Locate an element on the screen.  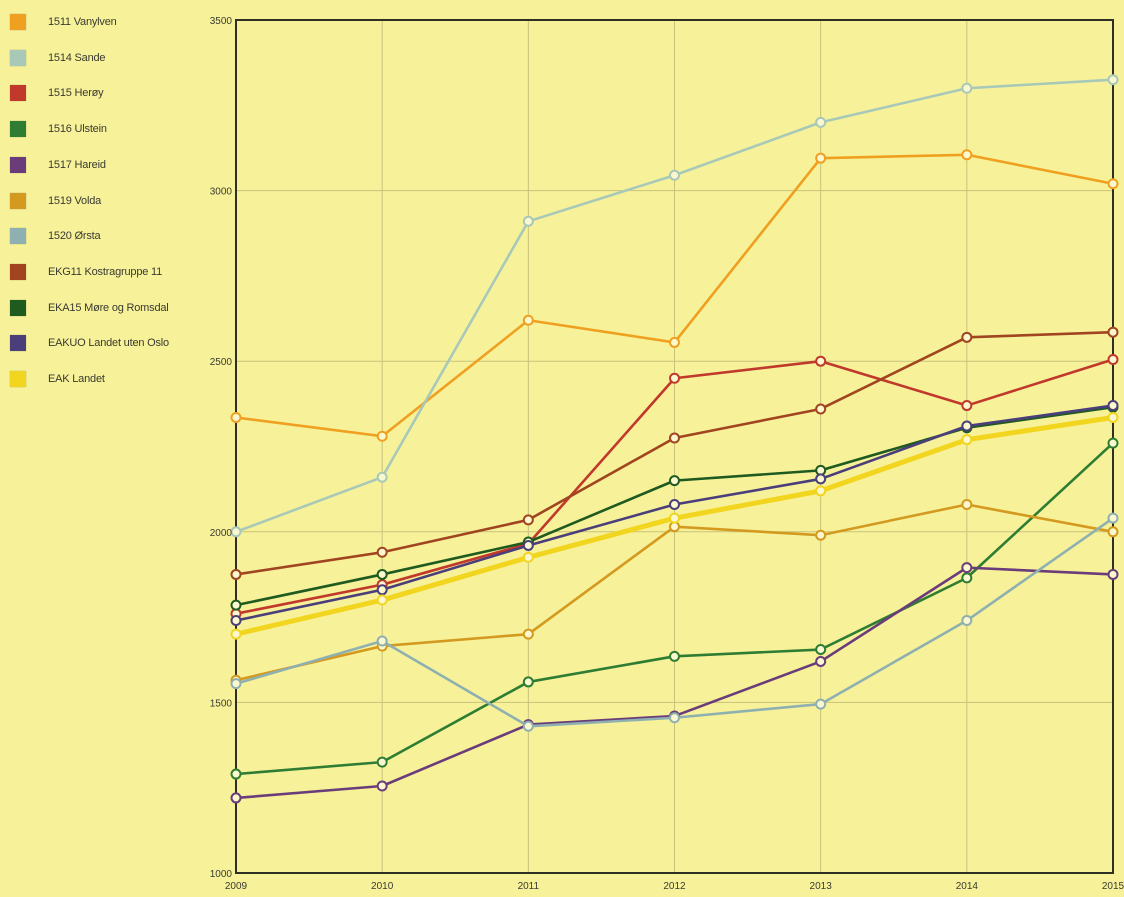
legend-item: EAK Landet is located at coordinates (57, 379).